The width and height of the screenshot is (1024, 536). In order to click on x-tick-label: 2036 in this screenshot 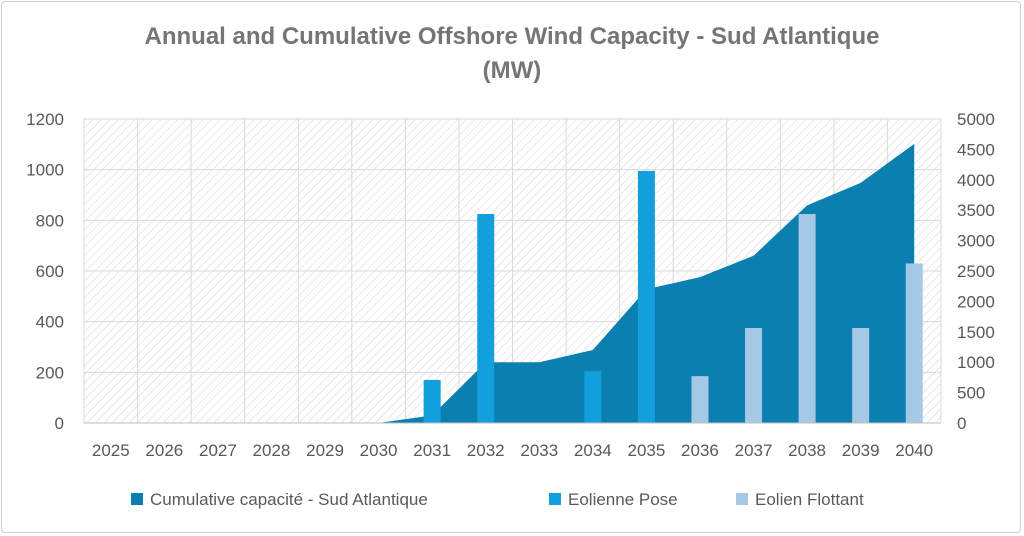, I will do `click(700, 450)`.